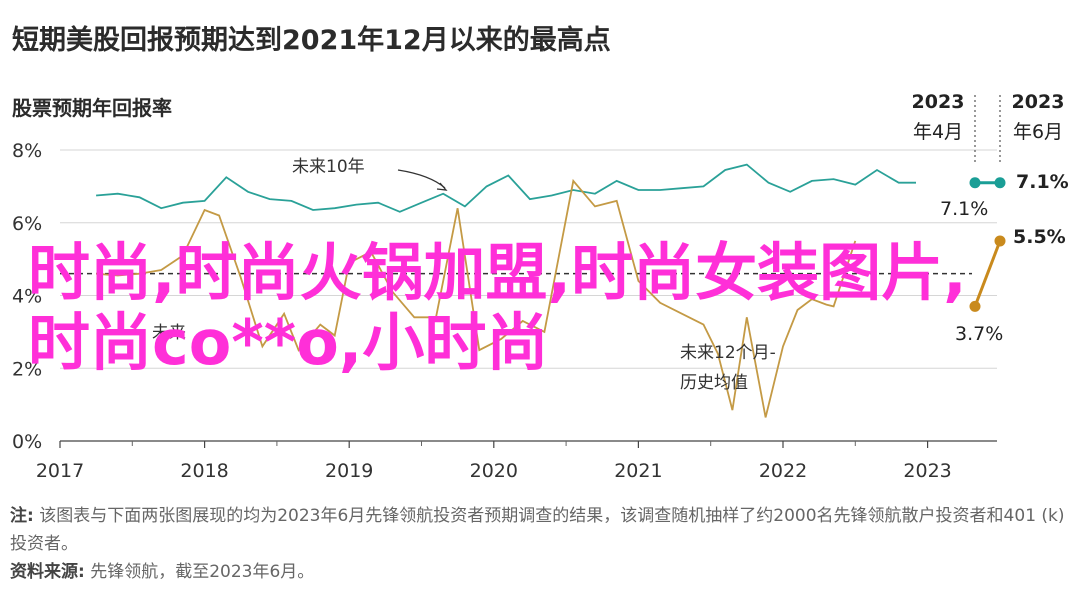 The height and width of the screenshot is (609, 1080). What do you see at coordinates (22, 516) in the screenshot?
I see `note-label: 注:` at bounding box center [22, 516].